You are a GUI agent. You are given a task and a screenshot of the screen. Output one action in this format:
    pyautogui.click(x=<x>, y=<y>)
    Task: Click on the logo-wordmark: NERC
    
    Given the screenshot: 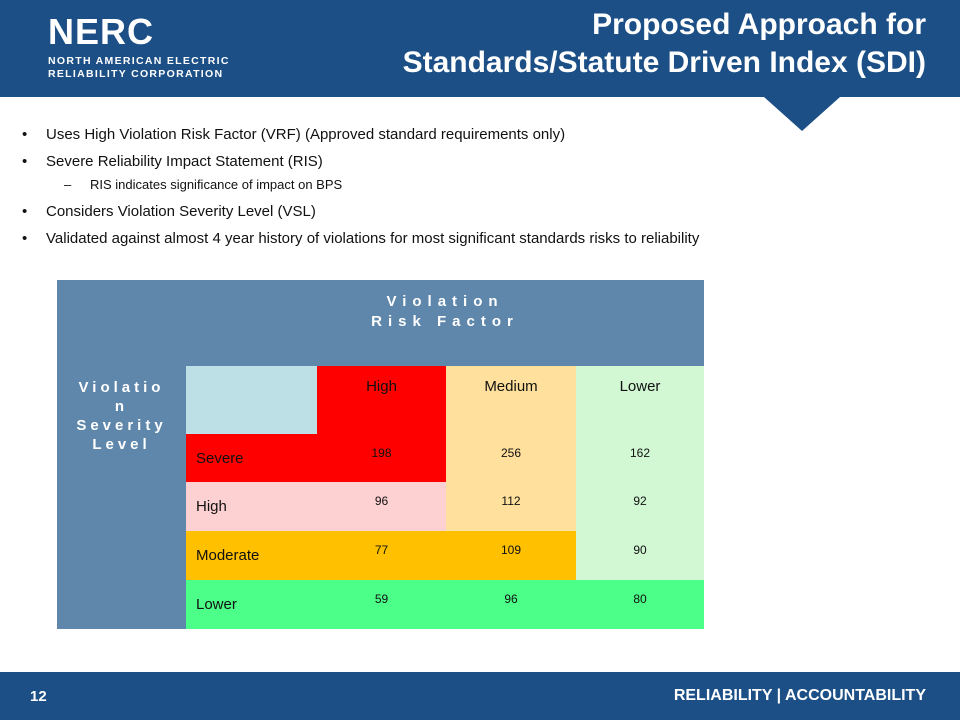 What is the action you would take?
    pyautogui.click(x=101, y=31)
    